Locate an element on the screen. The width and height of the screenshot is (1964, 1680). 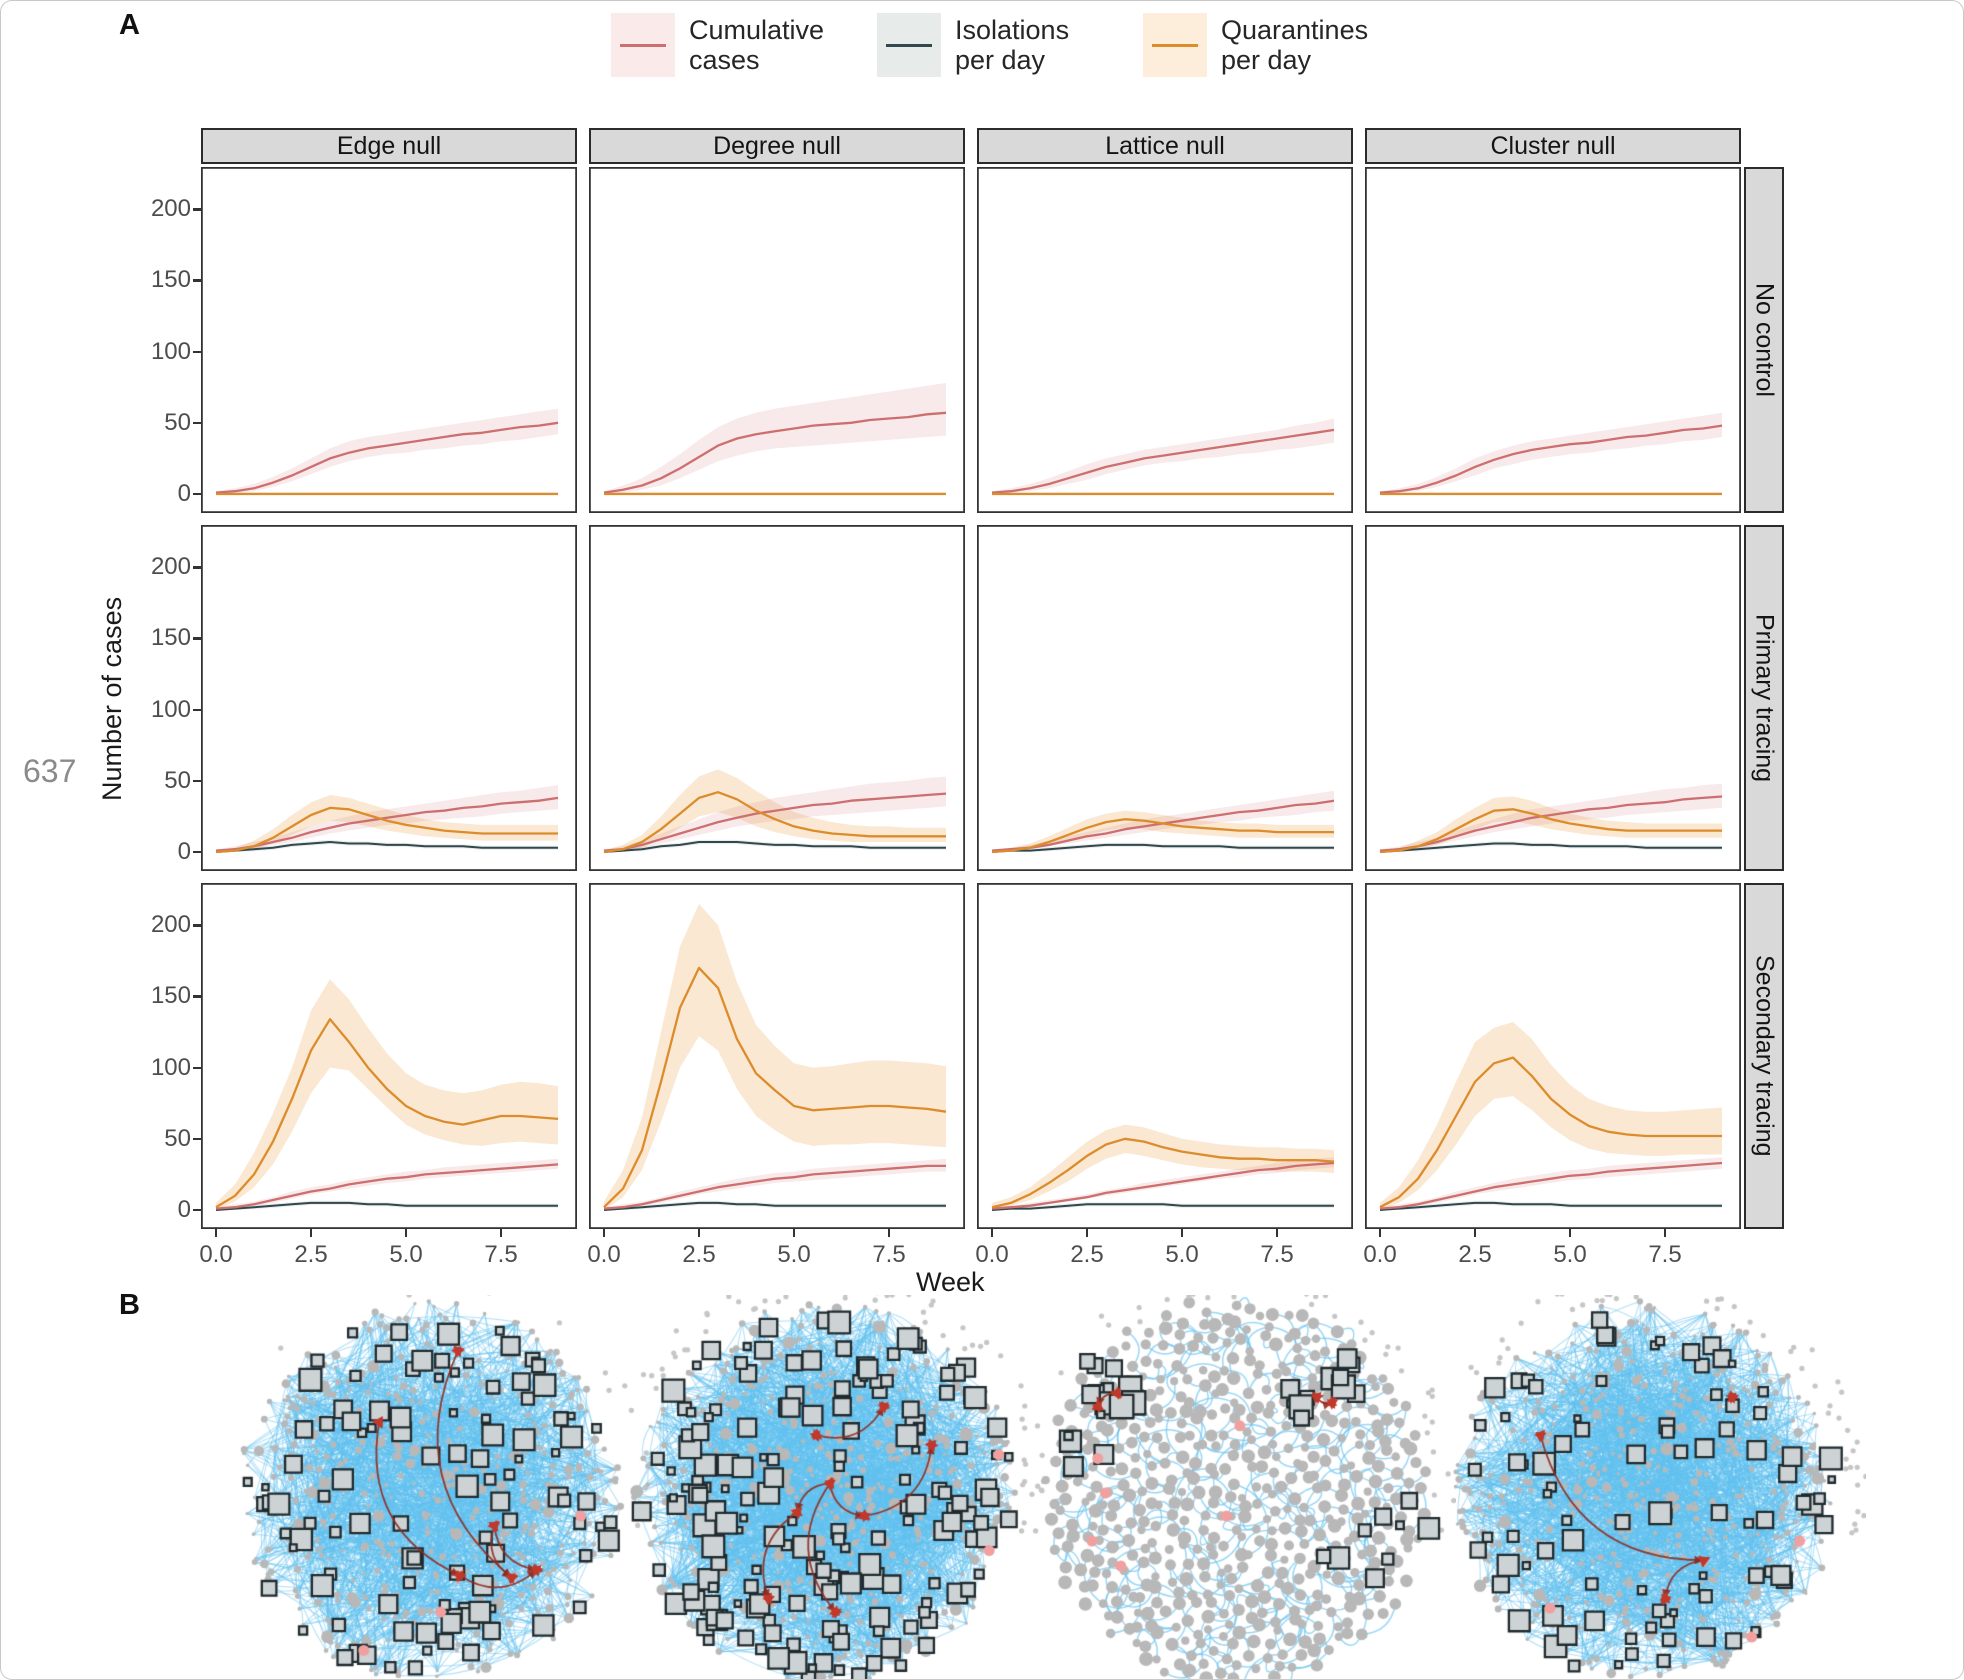
panel-no-control-cluster-null is located at coordinates (1553, 340).